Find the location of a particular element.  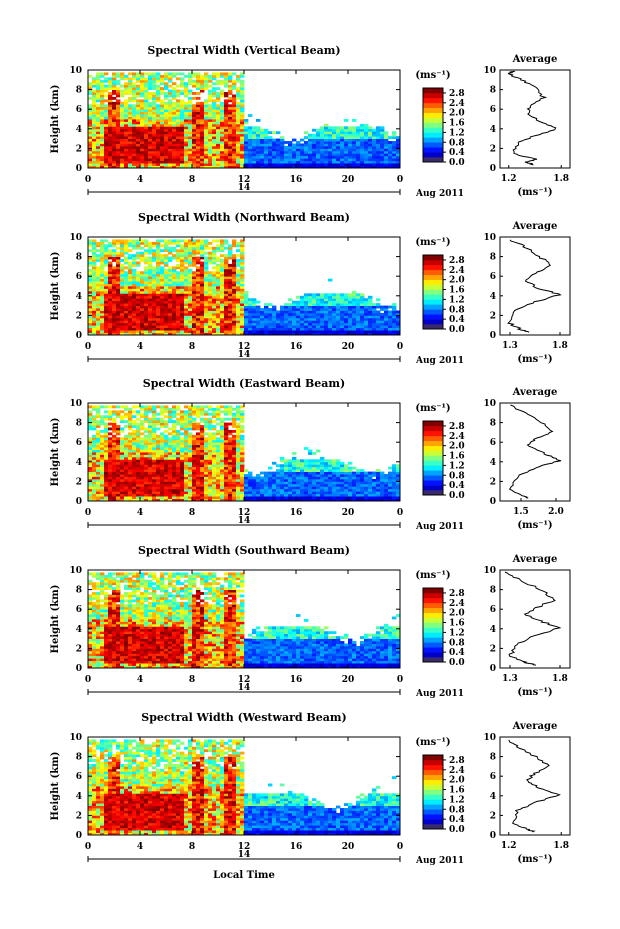

colorbar-step is located at coordinates (433, 95).